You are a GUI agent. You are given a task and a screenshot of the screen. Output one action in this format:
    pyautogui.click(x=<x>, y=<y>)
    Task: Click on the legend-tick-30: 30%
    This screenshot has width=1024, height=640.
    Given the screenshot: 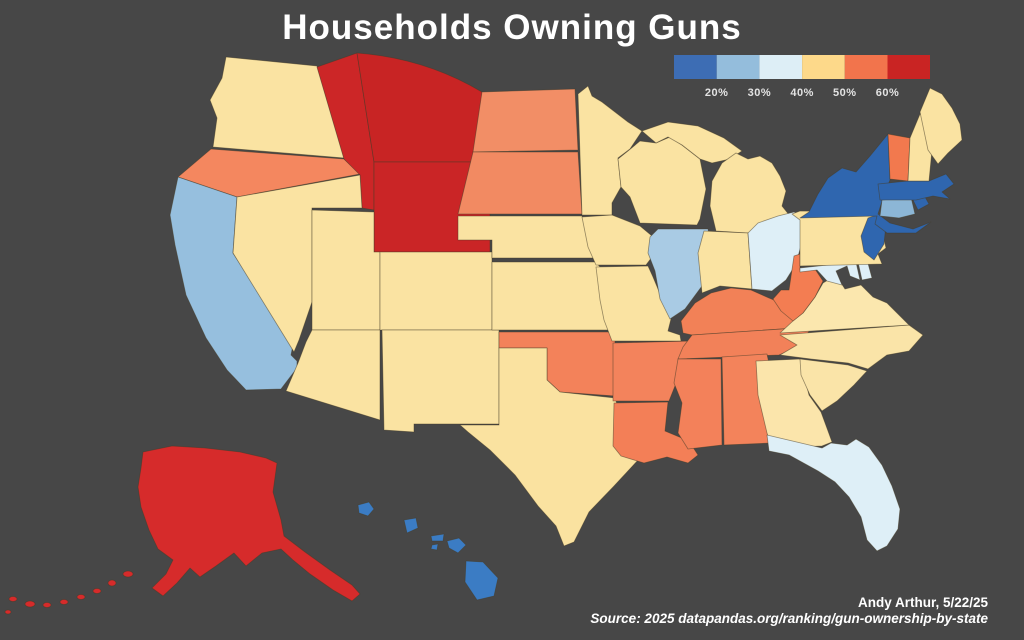 What is the action you would take?
    pyautogui.click(x=759, y=93)
    